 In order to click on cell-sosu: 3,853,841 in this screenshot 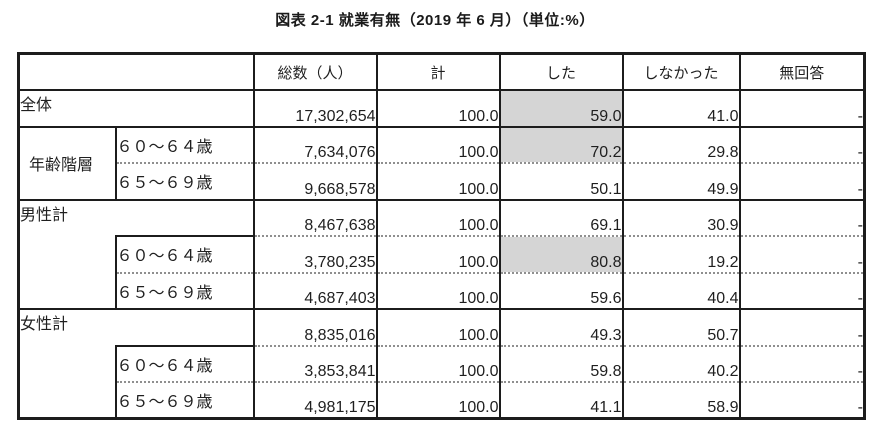, I will do `click(315, 364)`.